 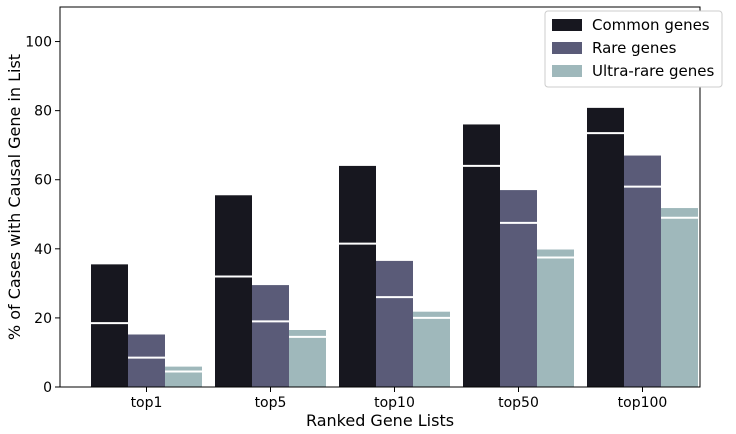 I want to click on bar-top100-ultra-rare-genes, so click(x=679, y=297).